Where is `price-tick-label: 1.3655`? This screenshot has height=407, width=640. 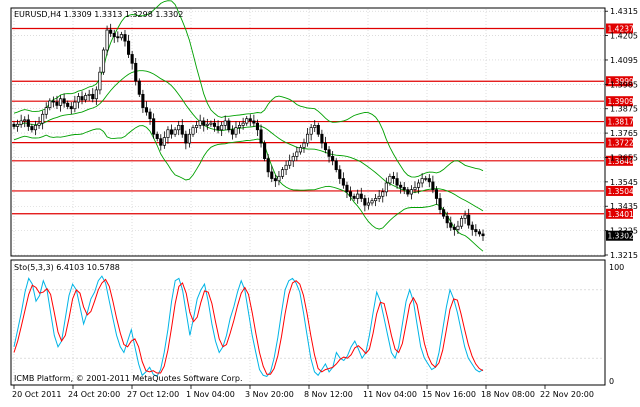
price-tick-label: 1.3655 is located at coordinates (624, 157).